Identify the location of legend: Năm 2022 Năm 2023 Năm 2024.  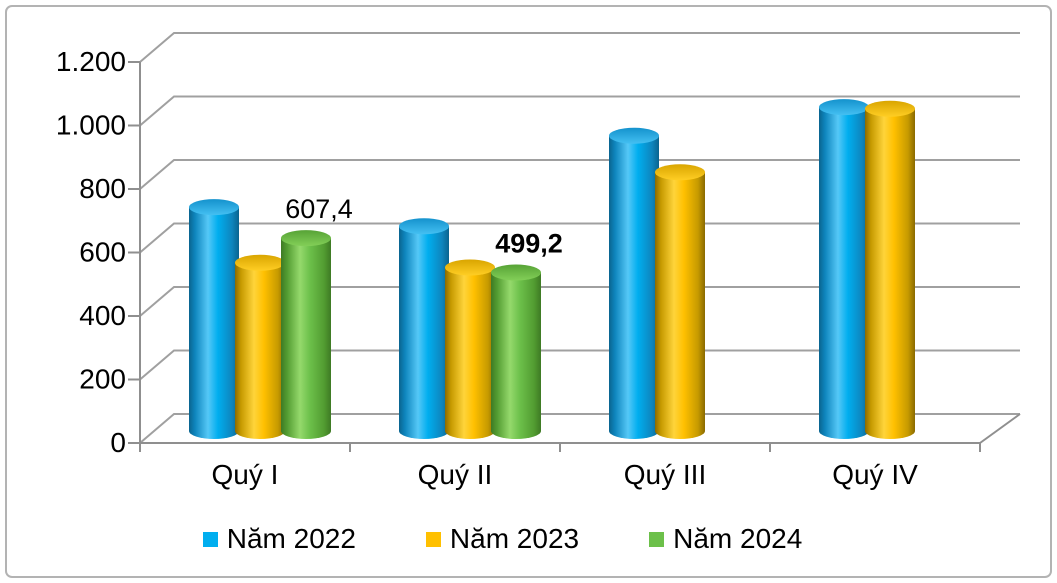
(515, 539).